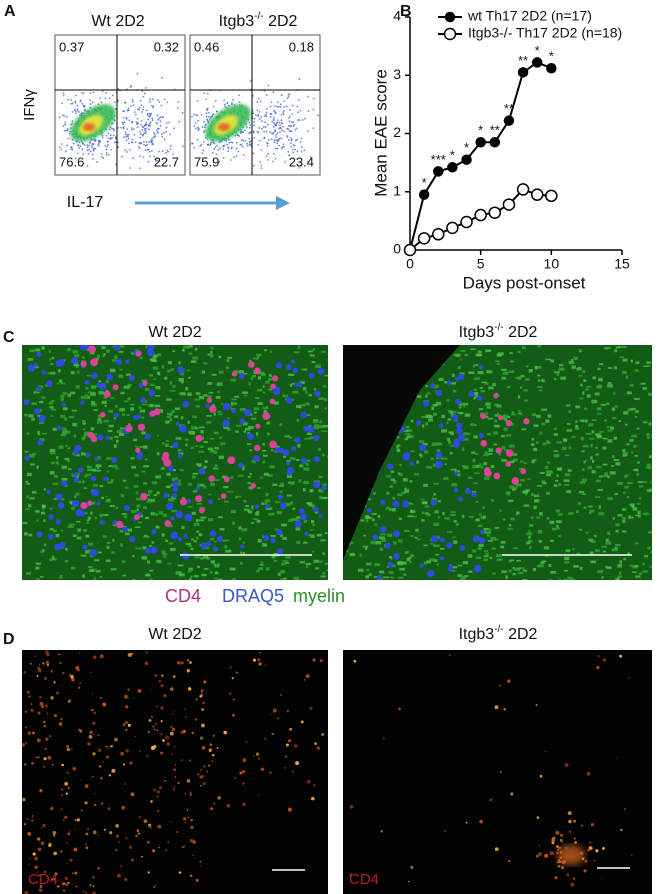 Image resolution: width=660 pixels, height=894 pixels. I want to click on image-label: CD4, so click(364, 879).